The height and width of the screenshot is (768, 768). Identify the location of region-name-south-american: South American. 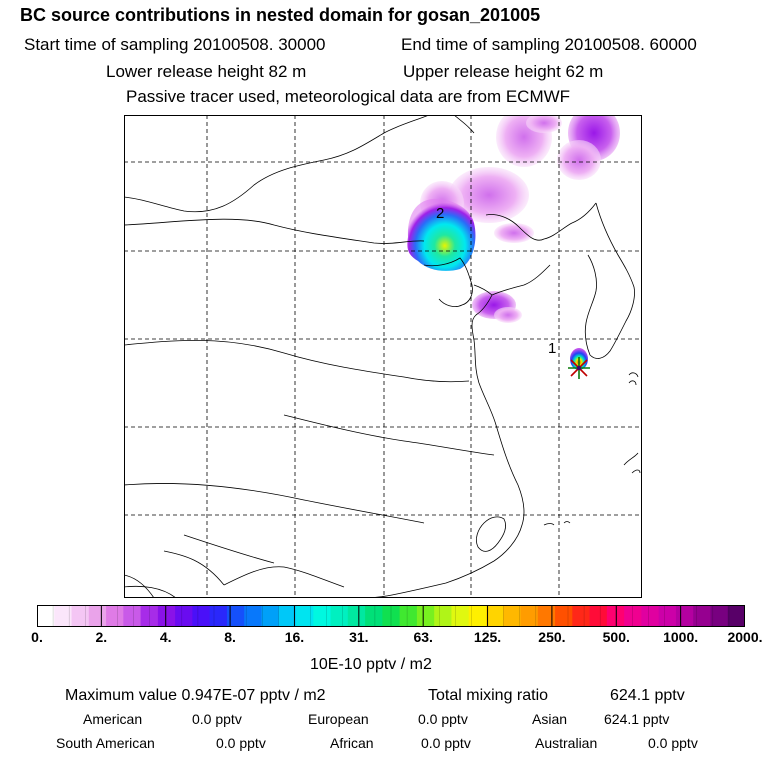
(105, 743).